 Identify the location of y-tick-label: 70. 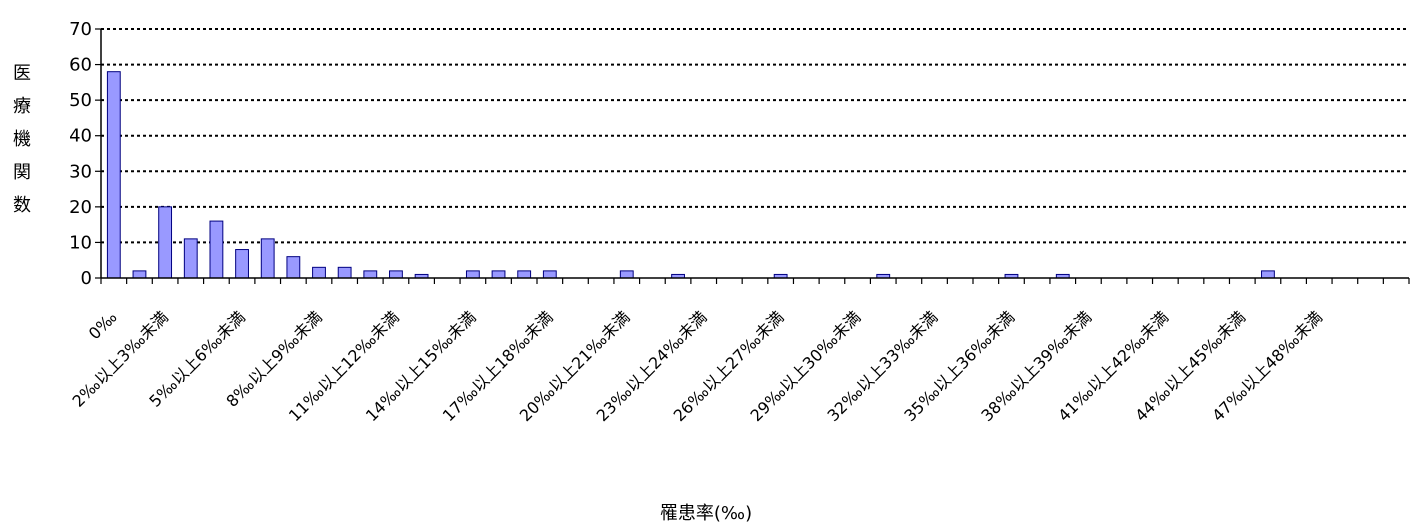
(80, 29).